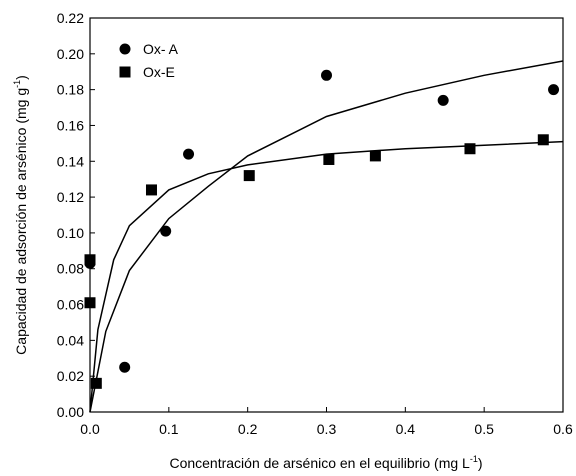 Image resolution: width=576 pixels, height=476 pixels. I want to click on y-tick-label: 0.12, so click(70, 197).